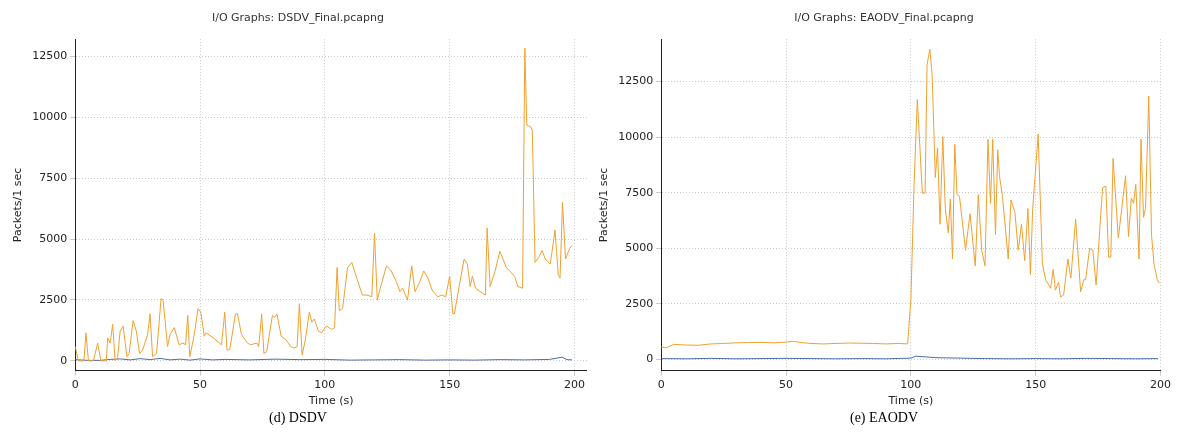  Describe the element at coordinates (884, 18) in the screenshot. I see `chart-title: I/O Graphs: EAODV_Final.pcapng` at that location.